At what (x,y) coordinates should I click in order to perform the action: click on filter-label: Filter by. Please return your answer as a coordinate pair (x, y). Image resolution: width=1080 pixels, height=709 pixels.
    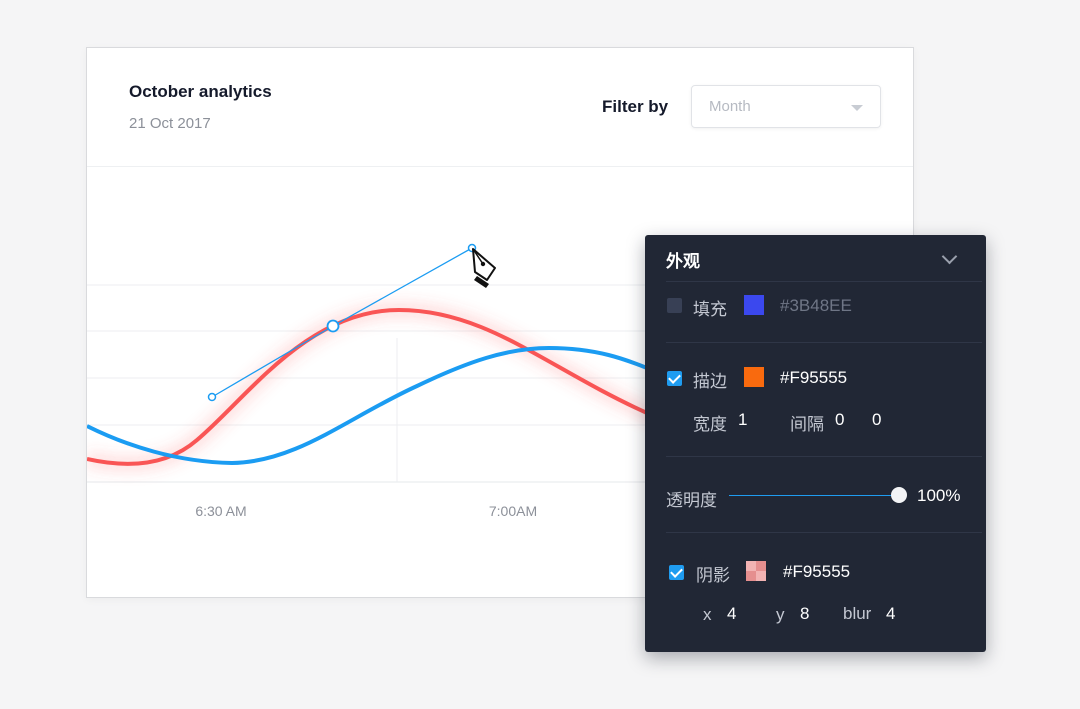
    Looking at the image, I should click on (635, 106).